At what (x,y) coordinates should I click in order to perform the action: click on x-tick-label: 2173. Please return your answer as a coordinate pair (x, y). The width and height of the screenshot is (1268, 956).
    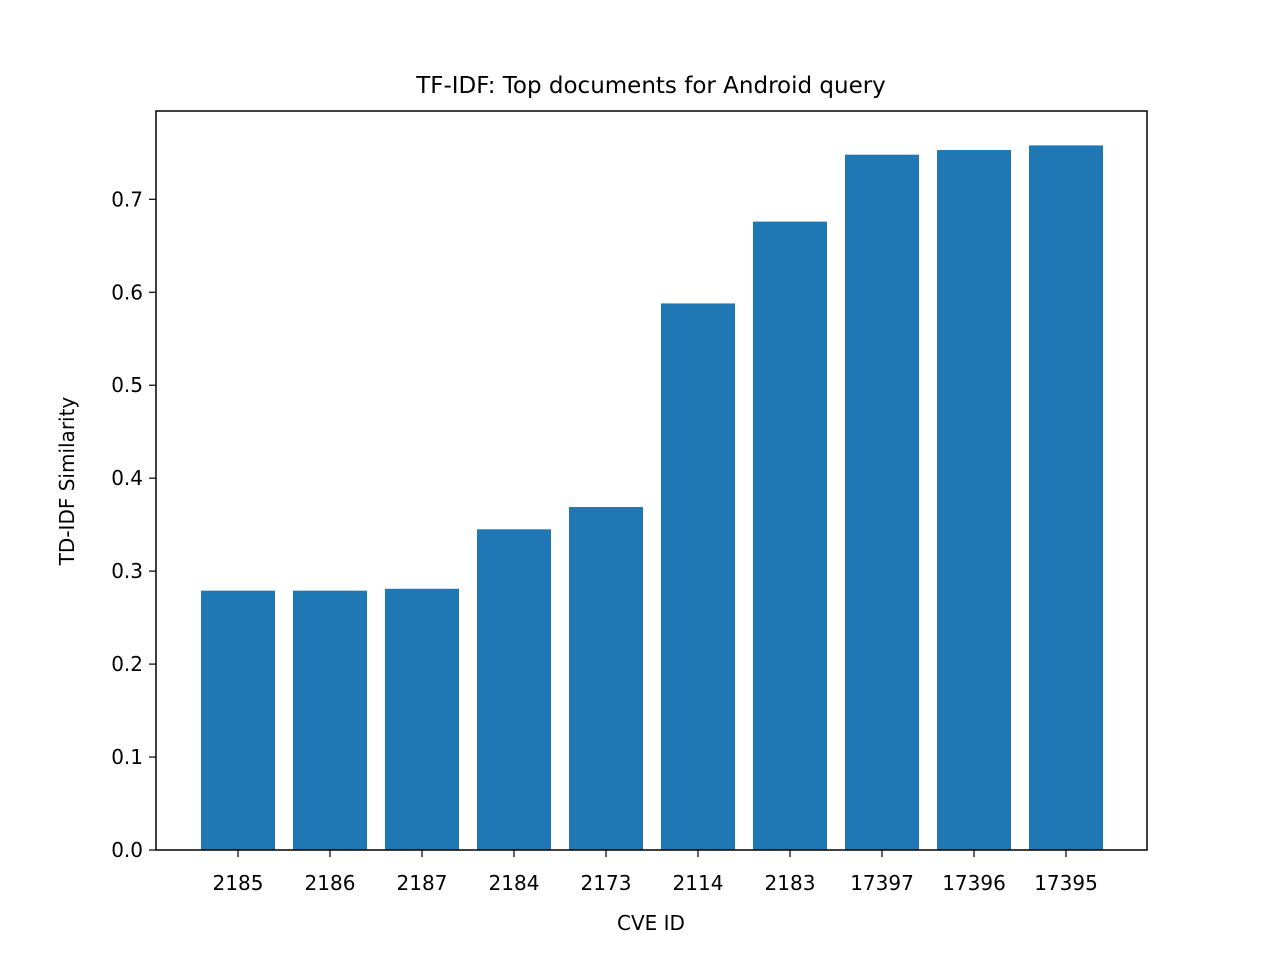
    Looking at the image, I should click on (606, 883).